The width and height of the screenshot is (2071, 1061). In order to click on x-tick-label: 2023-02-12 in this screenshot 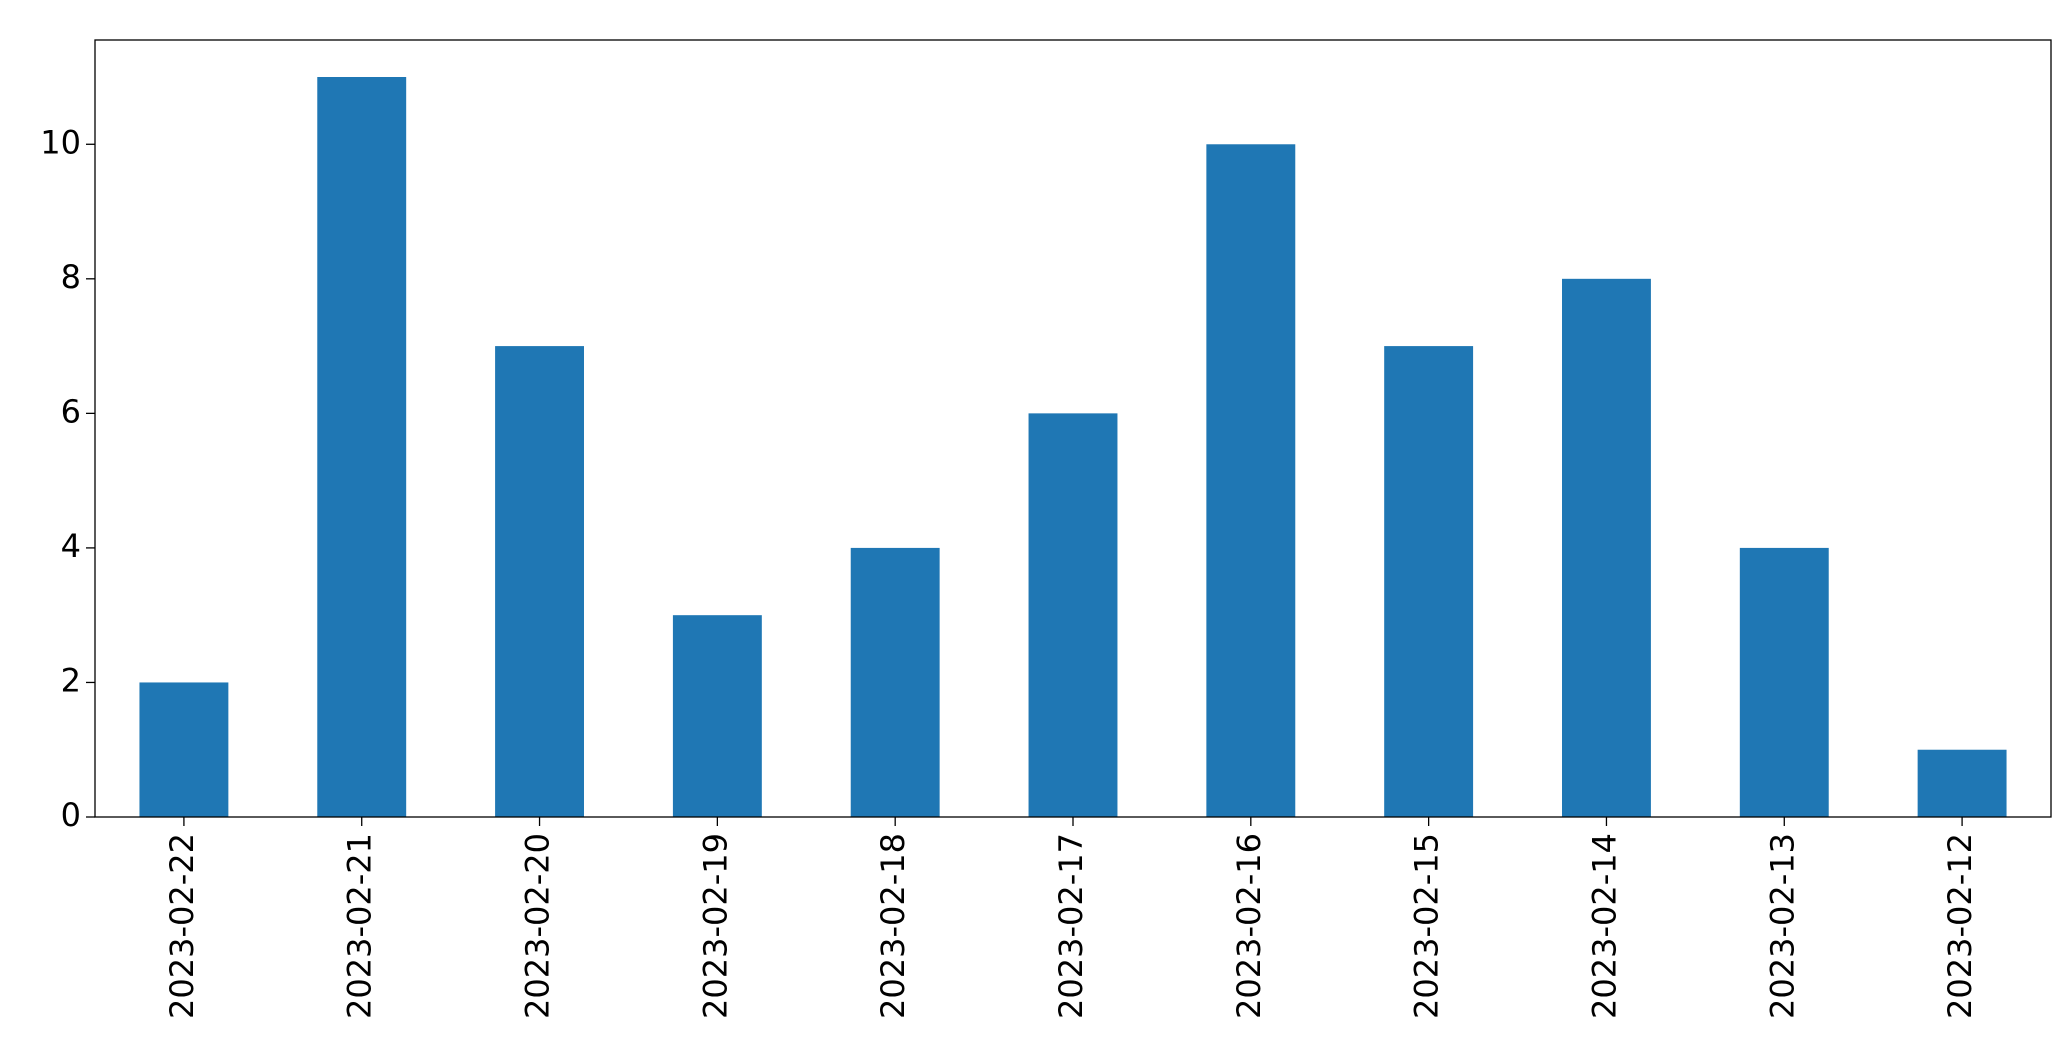, I will do `click(1960, 926)`.